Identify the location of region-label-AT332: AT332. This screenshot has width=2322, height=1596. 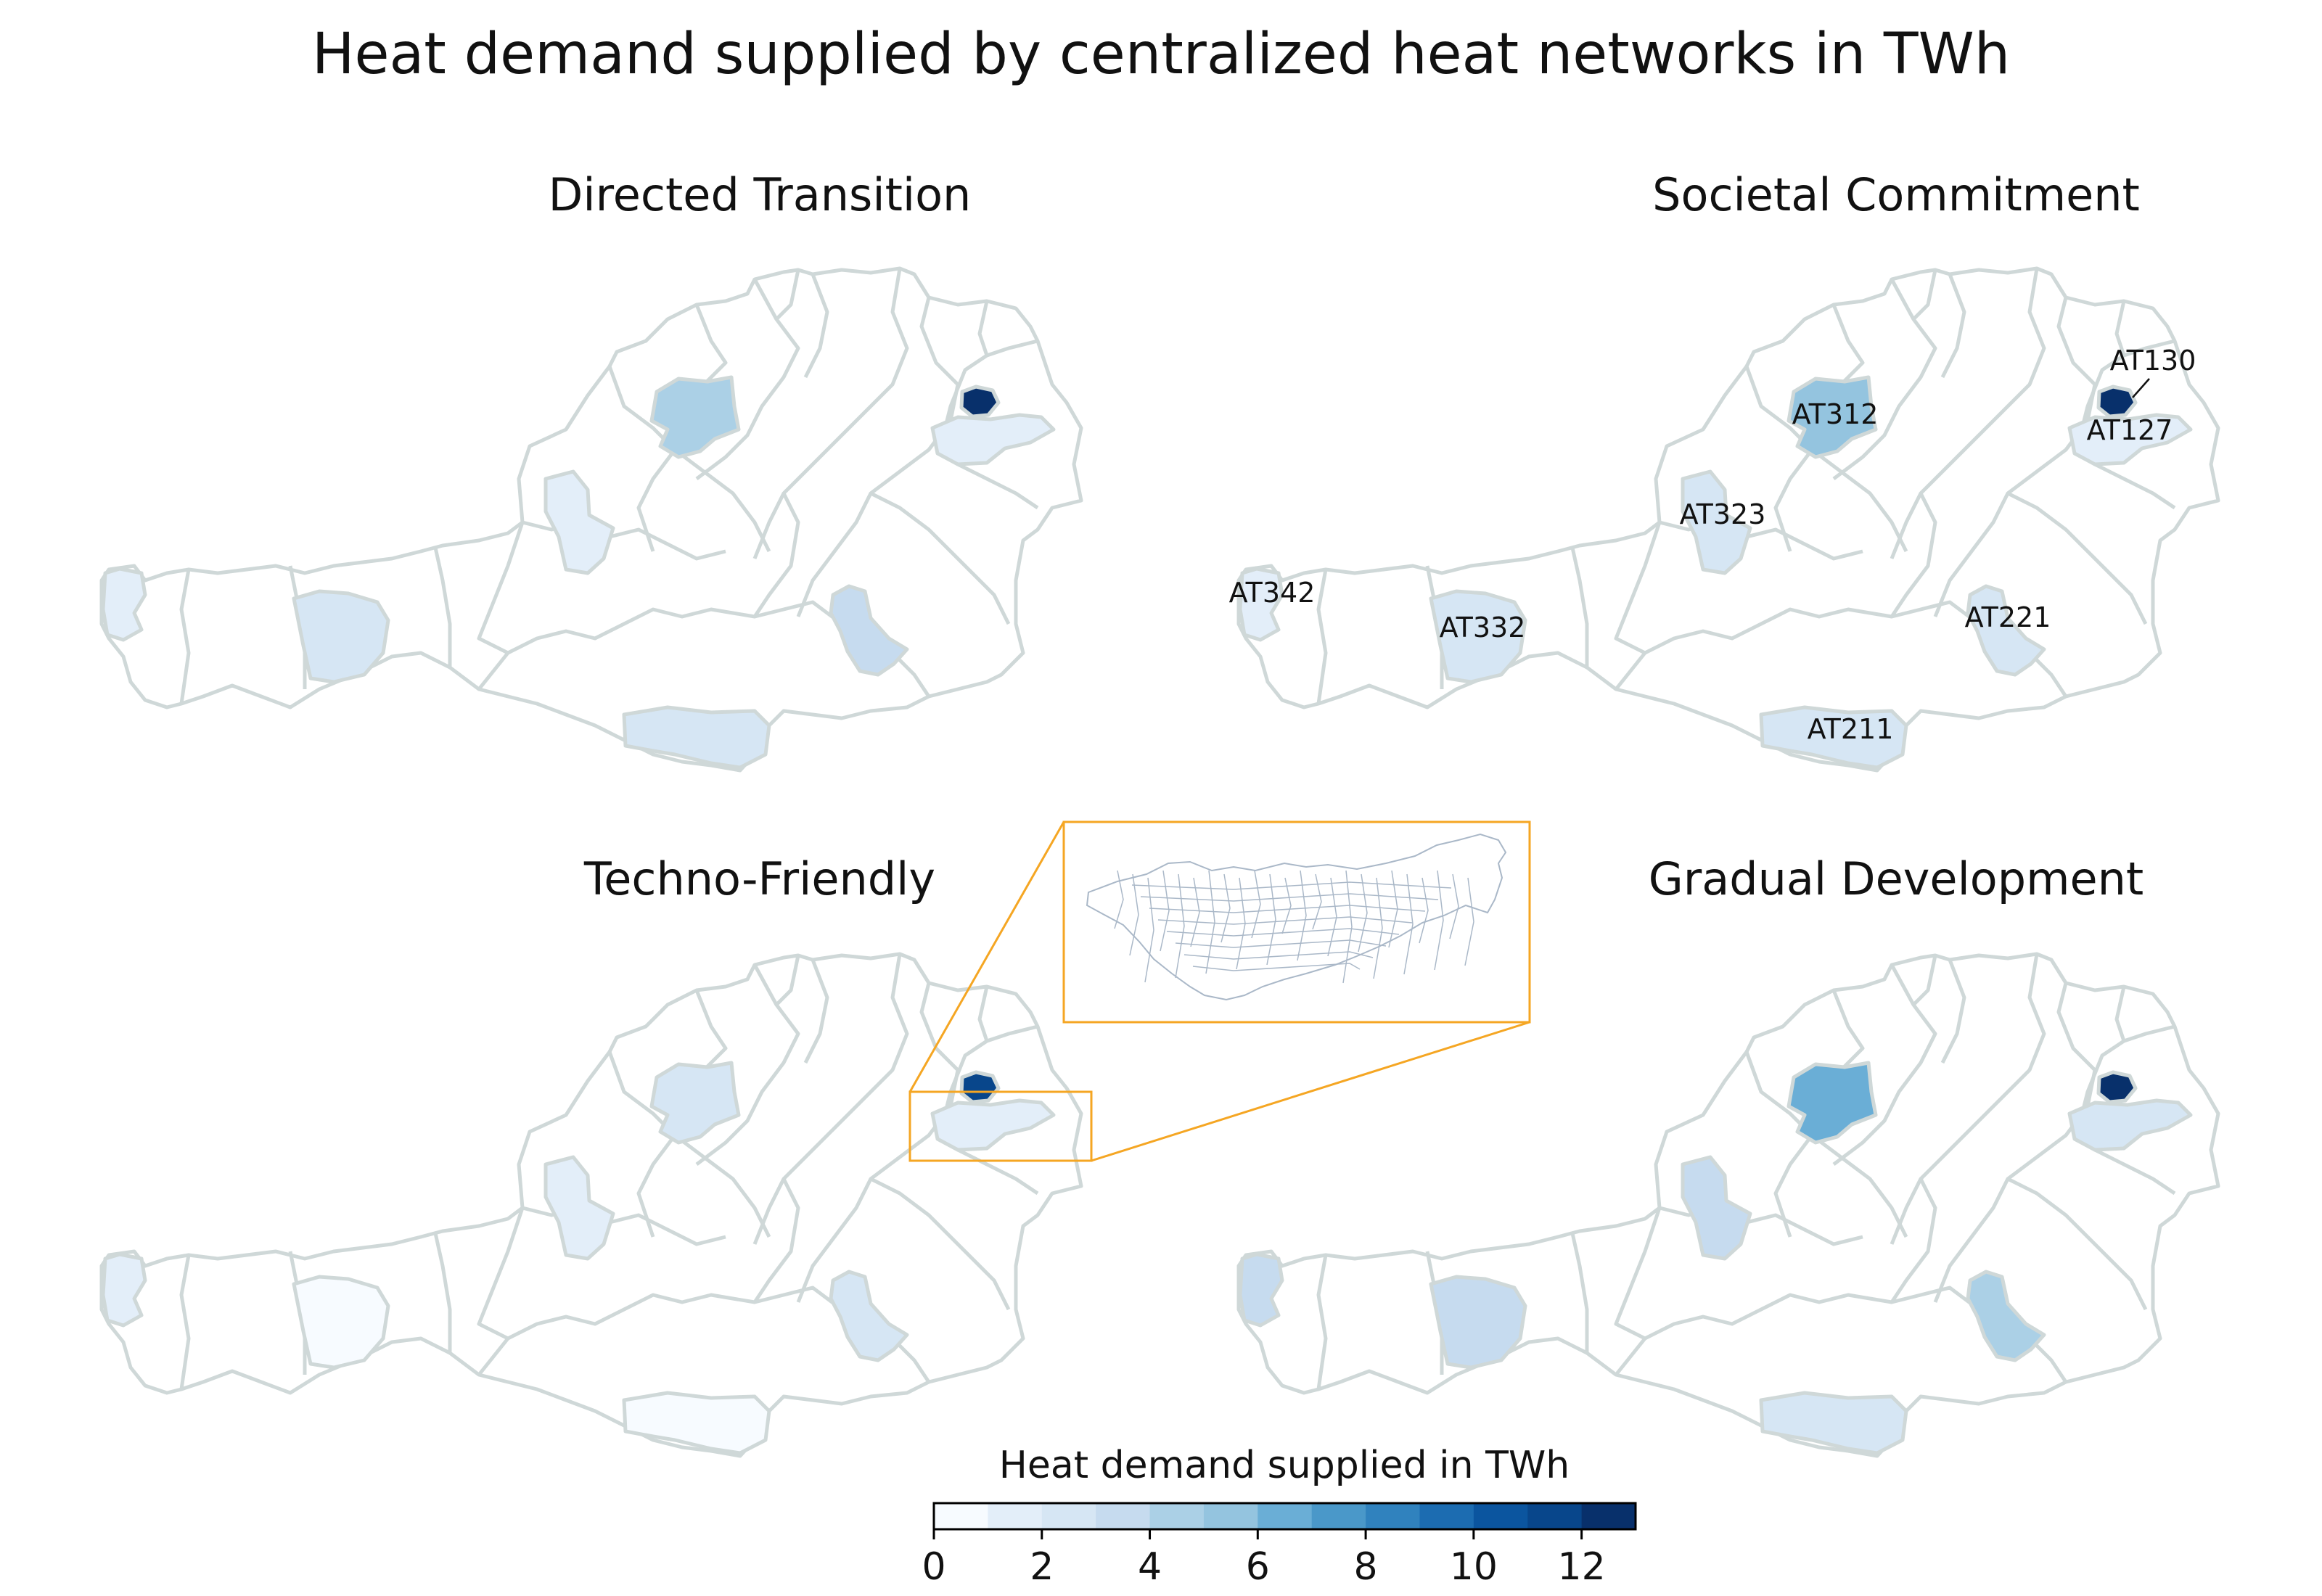
(1483, 627).